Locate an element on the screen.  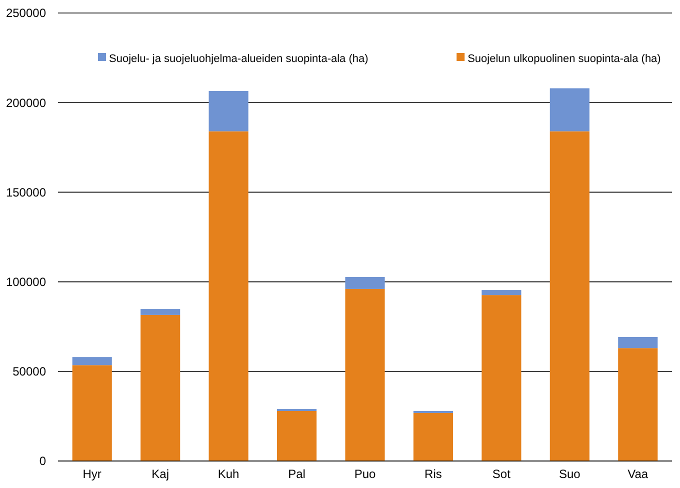
y-tick-label: 0 is located at coordinates (42, 461).